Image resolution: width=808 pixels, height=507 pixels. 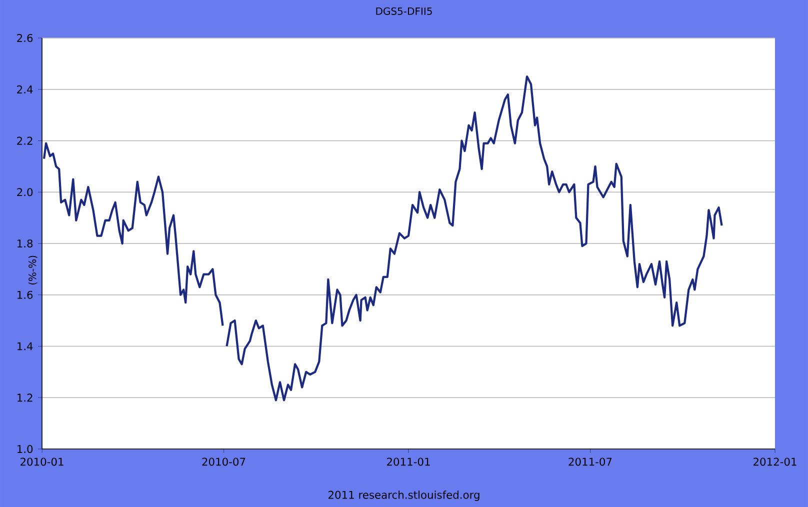 I want to click on y-tick-label: 1.8, so click(x=25, y=243).